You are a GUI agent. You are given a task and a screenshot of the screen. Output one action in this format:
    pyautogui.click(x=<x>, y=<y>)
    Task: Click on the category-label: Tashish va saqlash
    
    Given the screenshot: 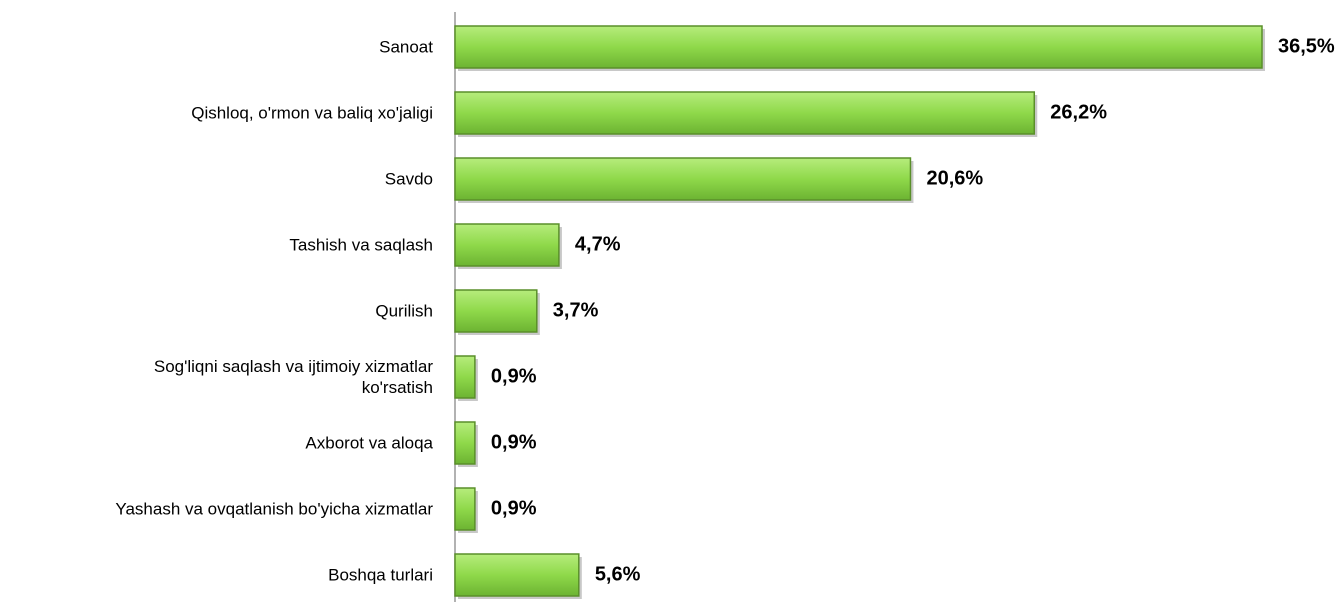 What is the action you would take?
    pyautogui.click(x=361, y=245)
    